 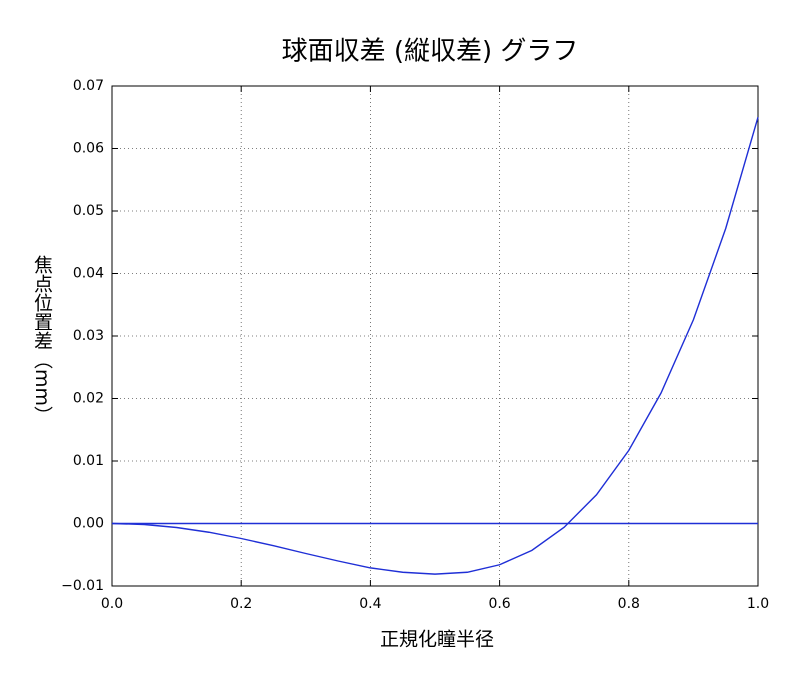 What do you see at coordinates (437, 640) in the screenshot?
I see `x-axis-label: 正規化瞳半径` at bounding box center [437, 640].